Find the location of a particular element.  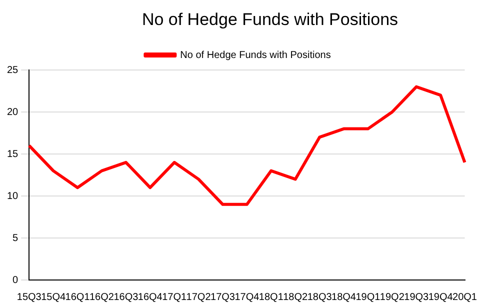

x-tick-label: 18Q1 is located at coordinates (271, 297).